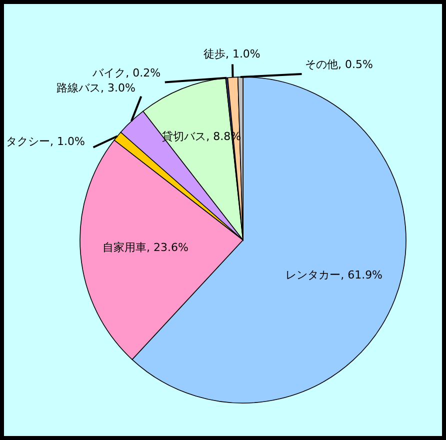 The image size is (446, 440). I want to click on slice-label: 徒歩, 1.0%, so click(231, 54).